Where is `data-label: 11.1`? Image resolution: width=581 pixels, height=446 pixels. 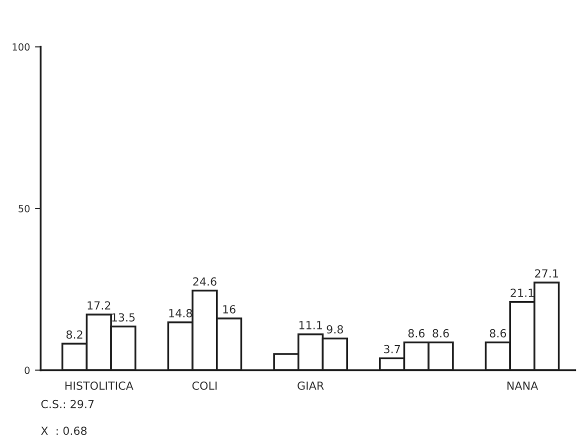
data-label: 11.1 is located at coordinates (310, 325).